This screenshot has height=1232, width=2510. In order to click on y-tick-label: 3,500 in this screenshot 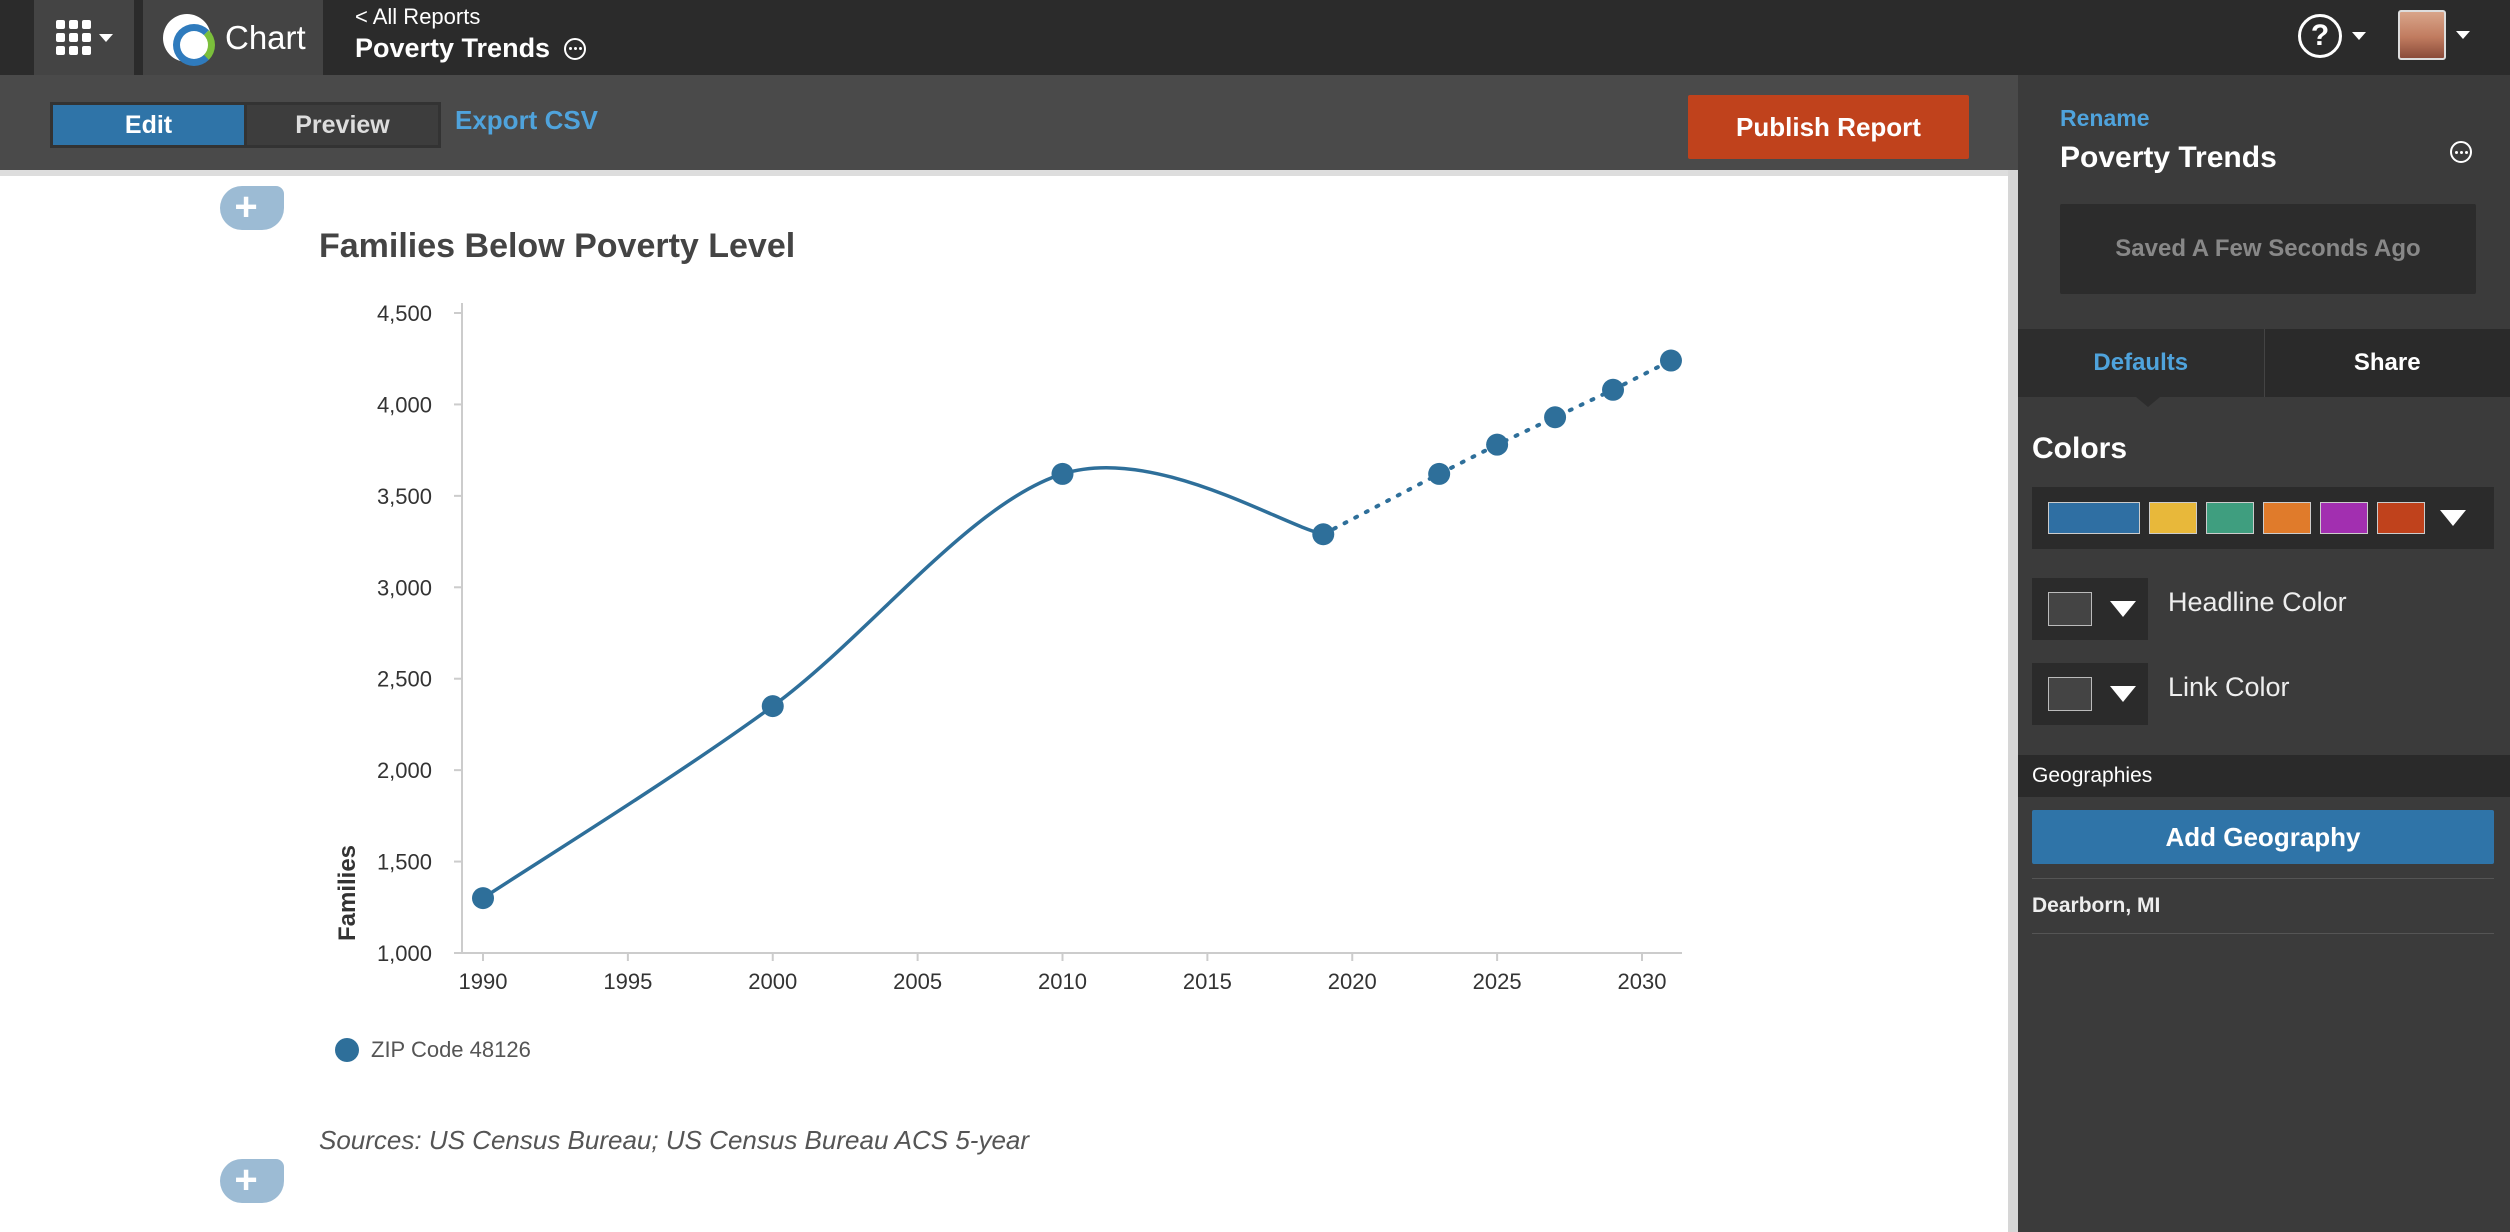, I will do `click(404, 496)`.